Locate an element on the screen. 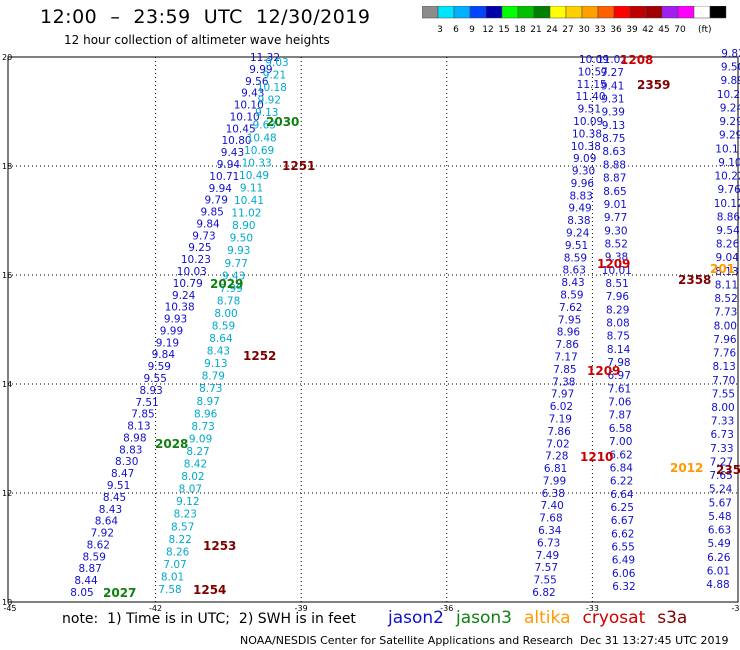  wave-height-label: 9.09 is located at coordinates (584, 159).